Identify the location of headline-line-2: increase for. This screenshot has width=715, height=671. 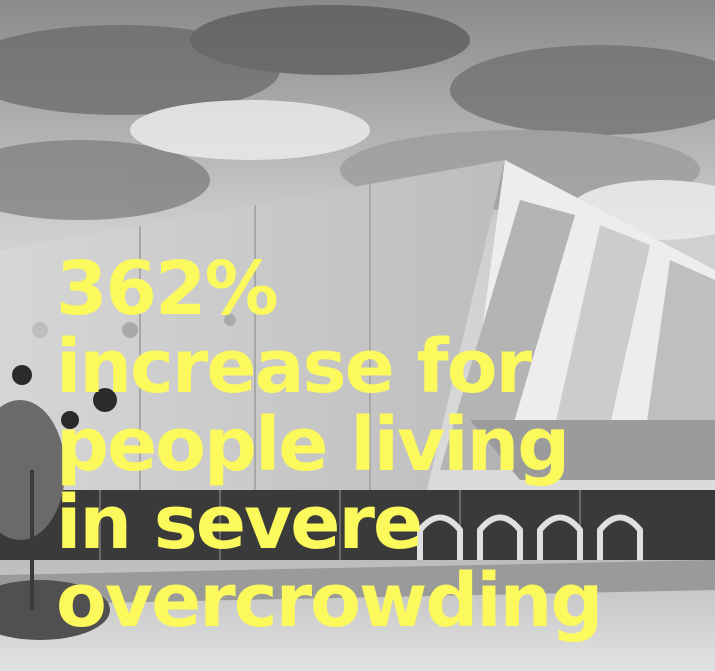
(294, 367).